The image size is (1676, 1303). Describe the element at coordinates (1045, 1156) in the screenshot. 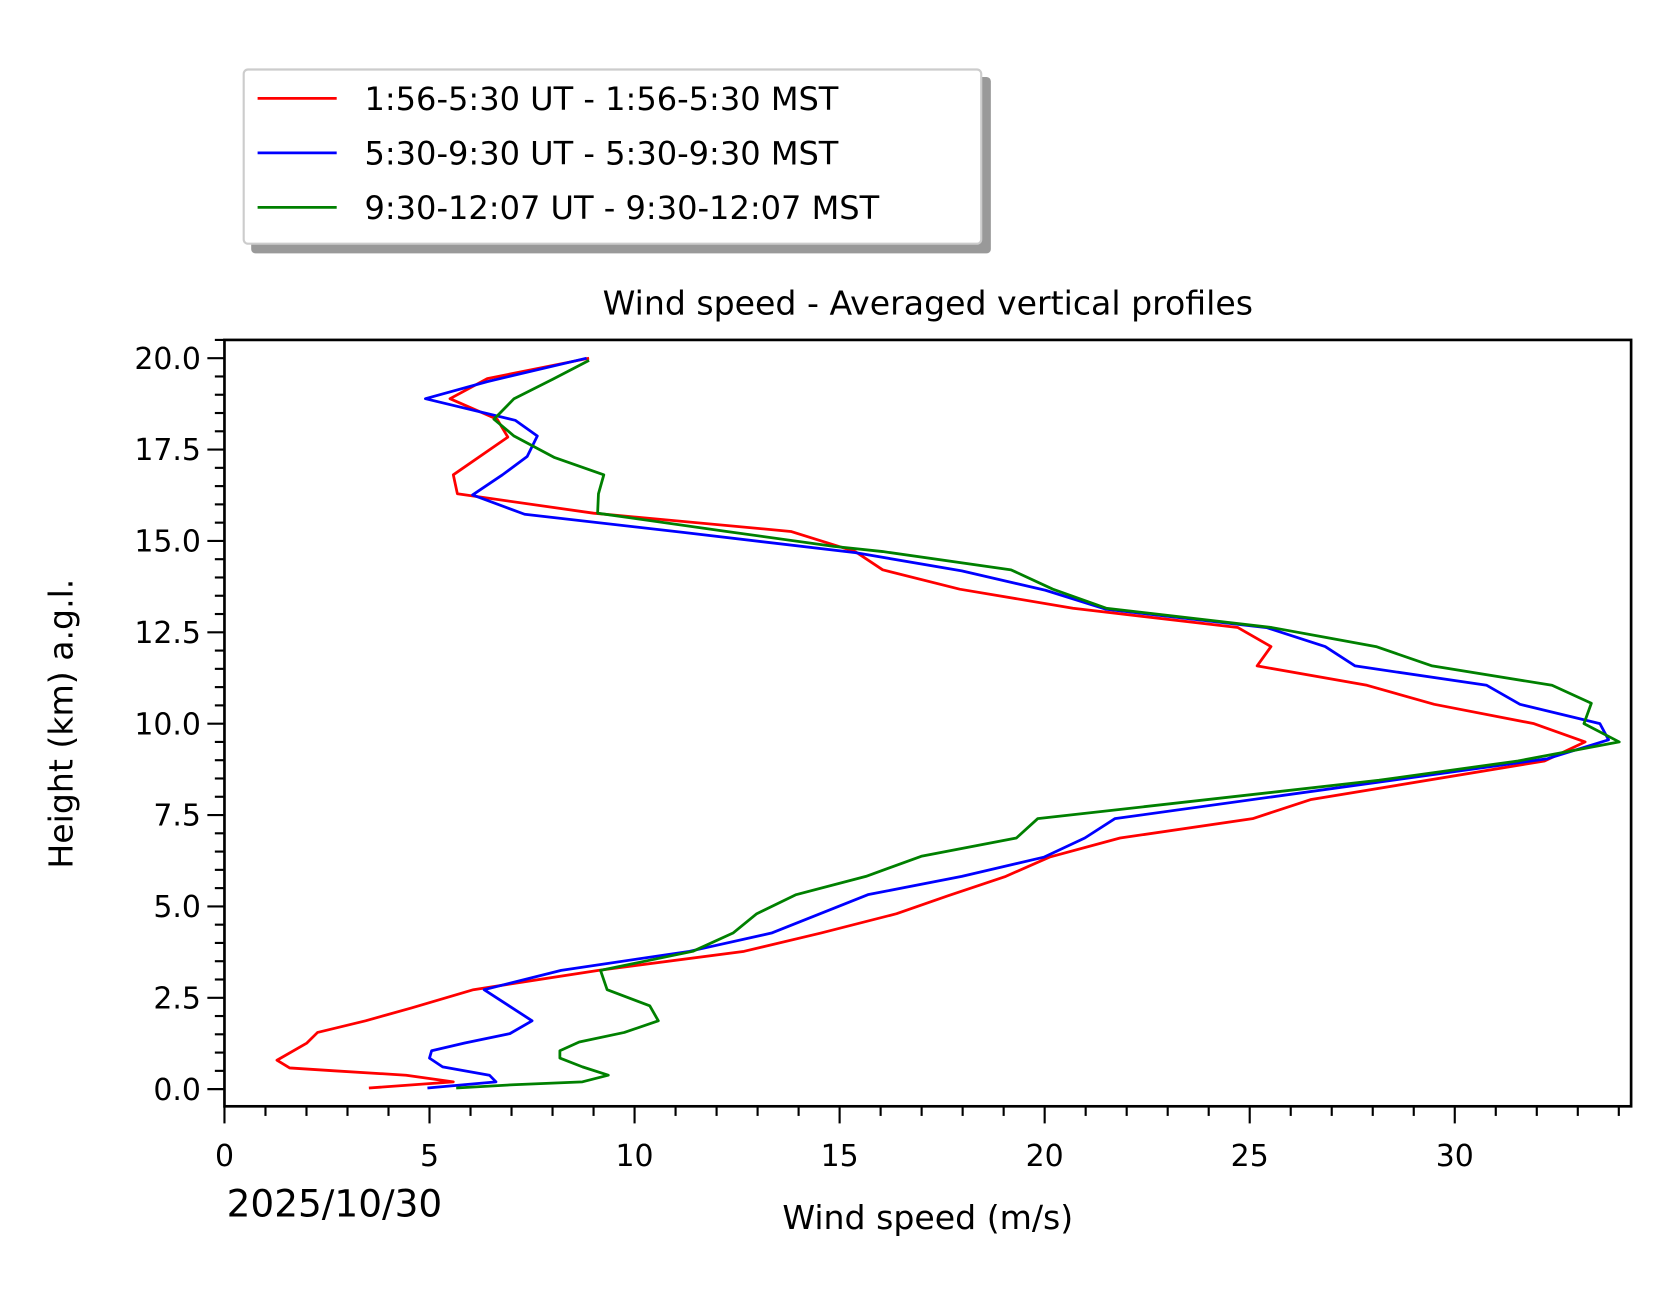

I see `x-tick-label: 20` at that location.